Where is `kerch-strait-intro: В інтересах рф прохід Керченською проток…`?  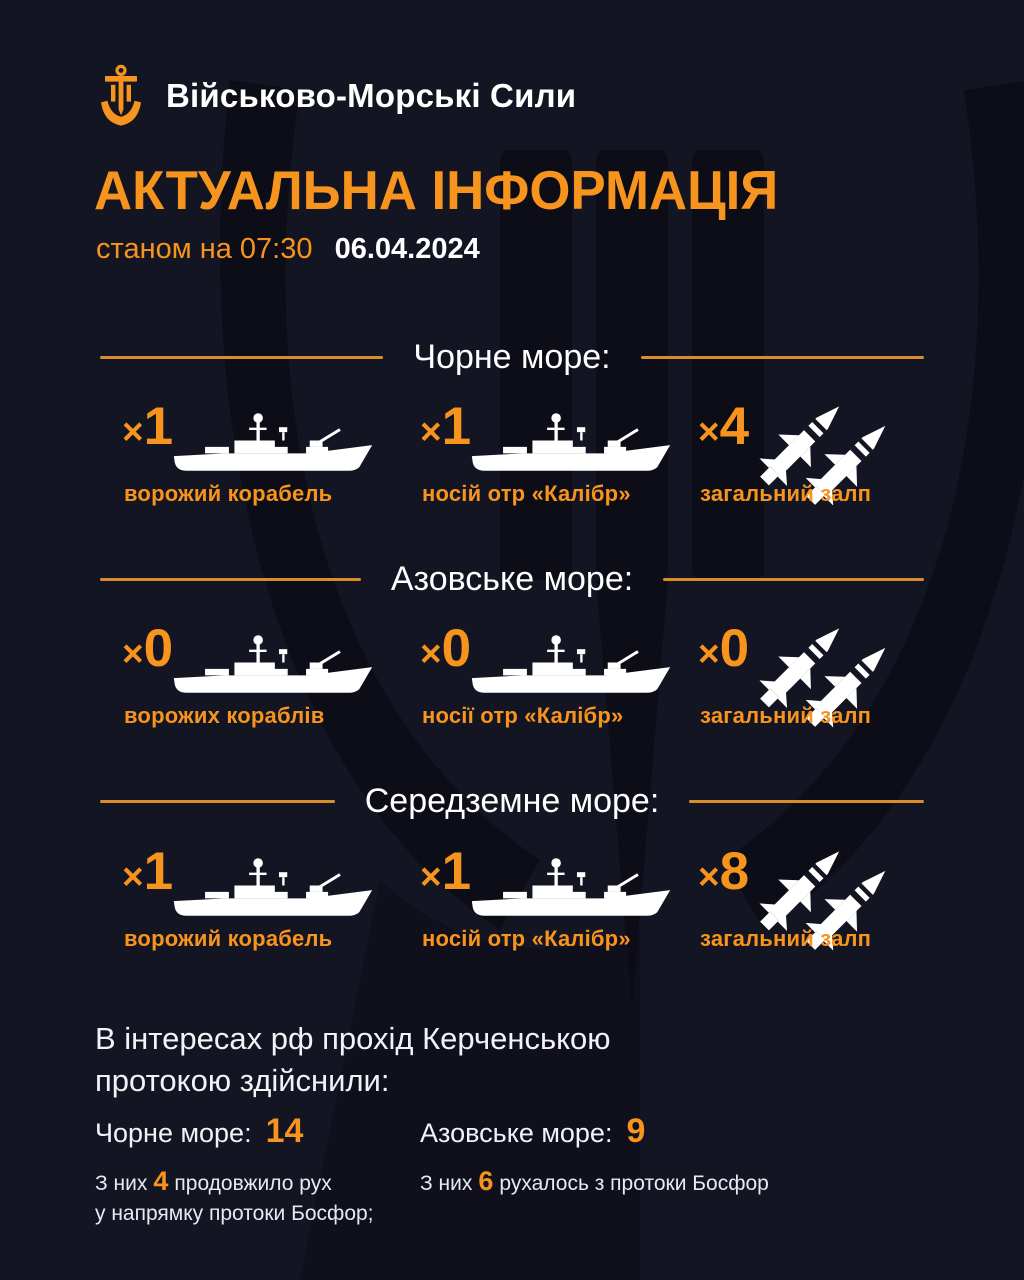 kerch-strait-intro: В інтересах рф прохід Керченською проток… is located at coordinates (353, 1059).